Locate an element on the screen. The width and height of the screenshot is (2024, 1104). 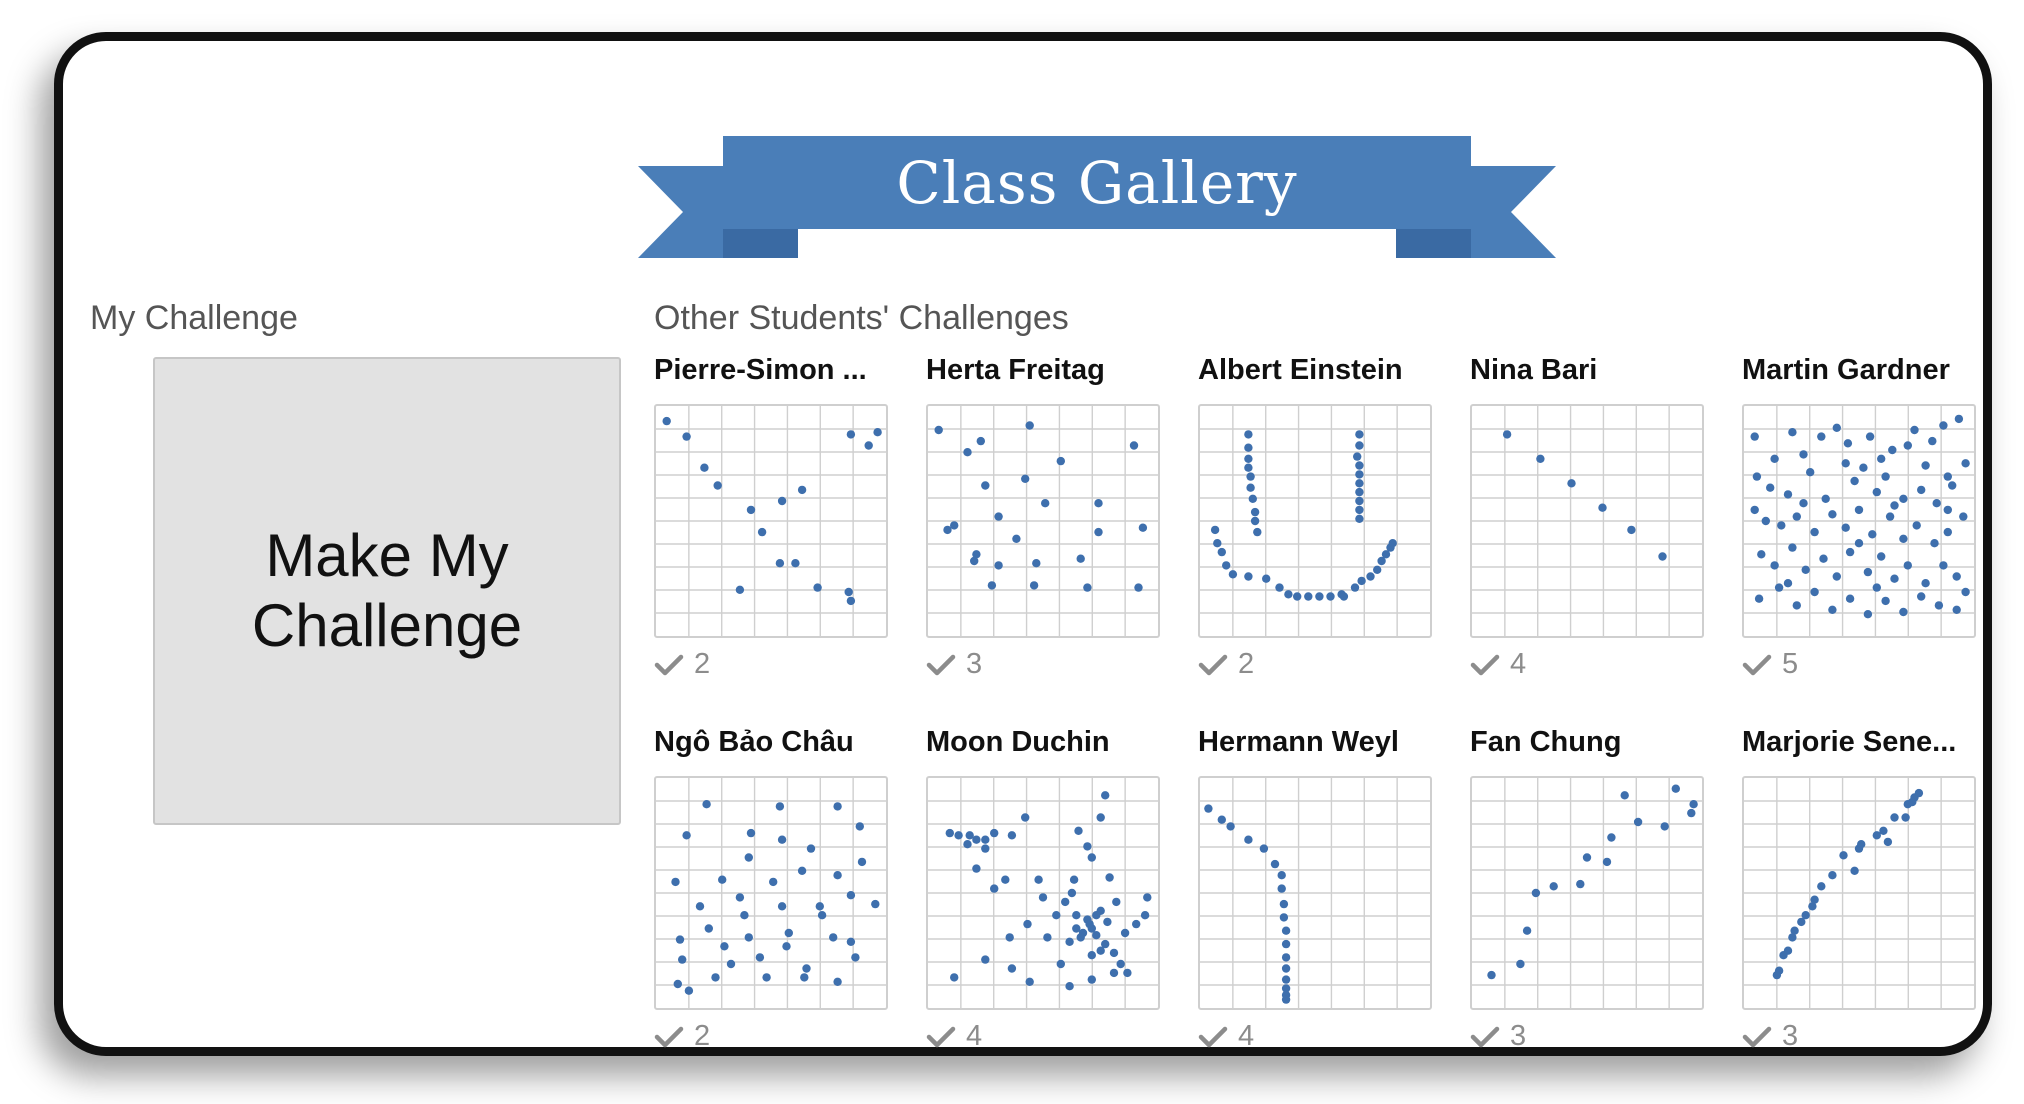
challenge-card: Marjorie Sene... 3 is located at coordinates (1860, 888).